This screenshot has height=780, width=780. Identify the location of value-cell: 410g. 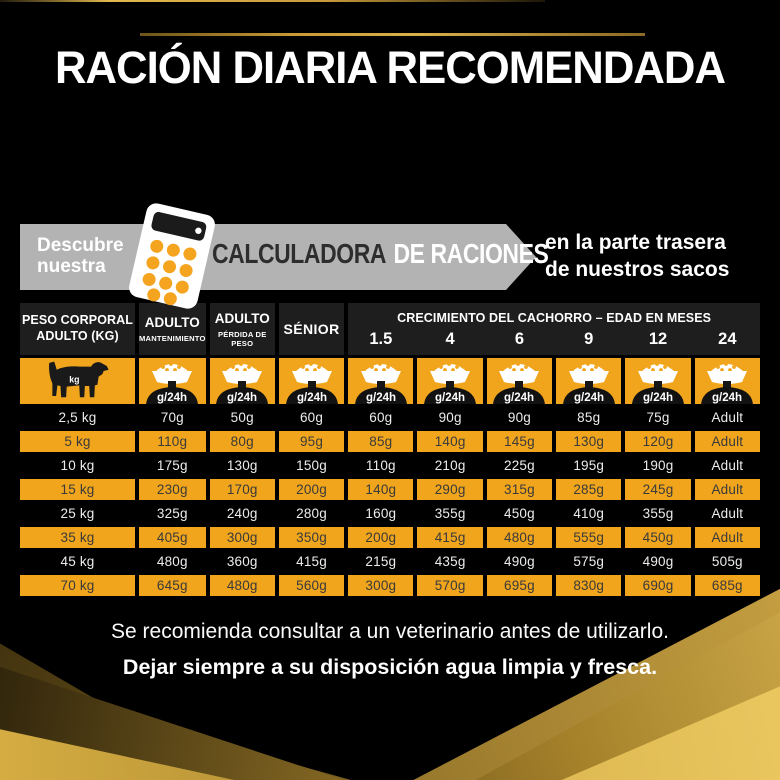
(589, 513).